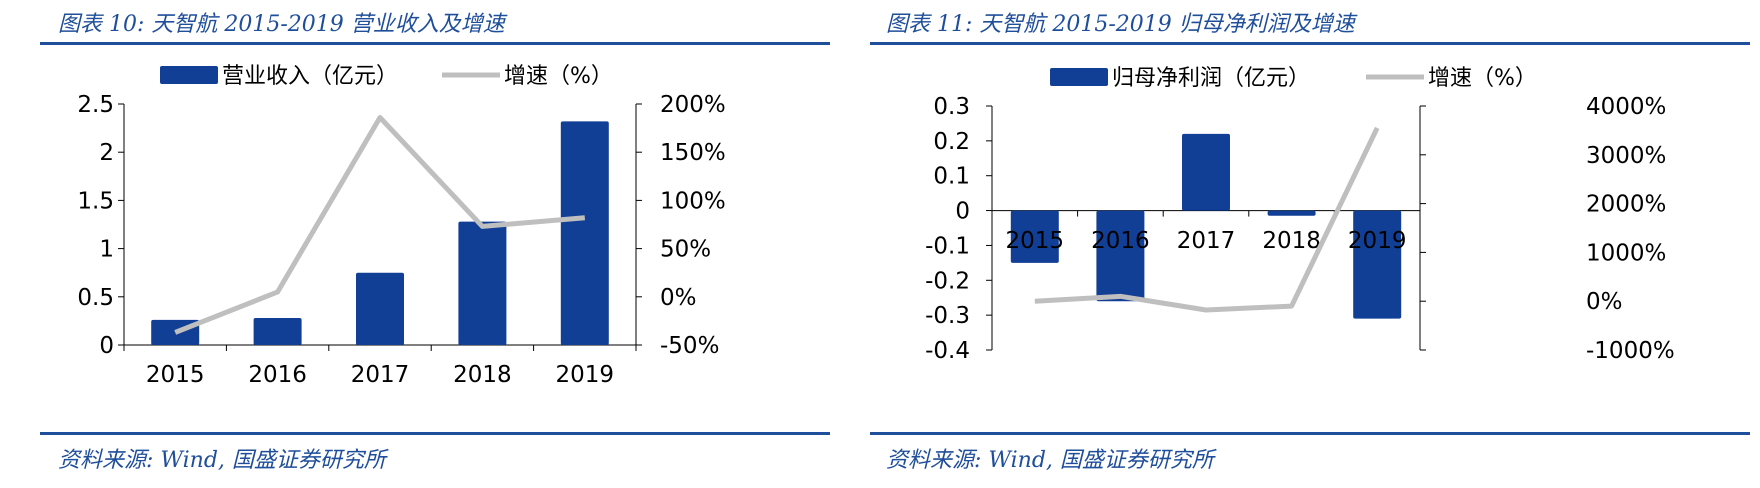 The height and width of the screenshot is (488, 1760). I want to click on right-axis-tick-label: 3000%, so click(1626, 156).